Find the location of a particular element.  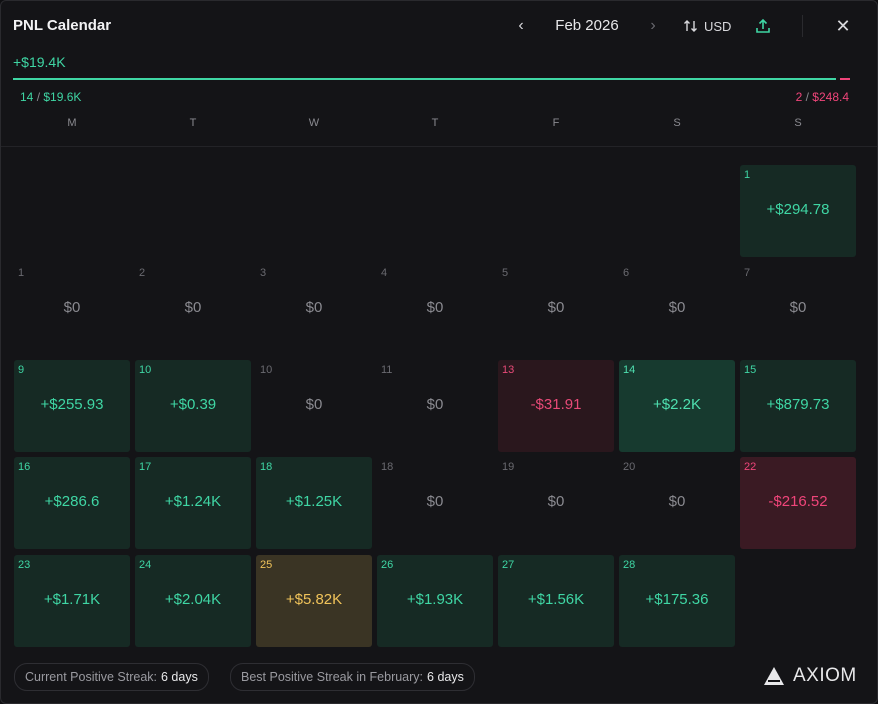

brand-logo: AXIOM is located at coordinates (810, 676).